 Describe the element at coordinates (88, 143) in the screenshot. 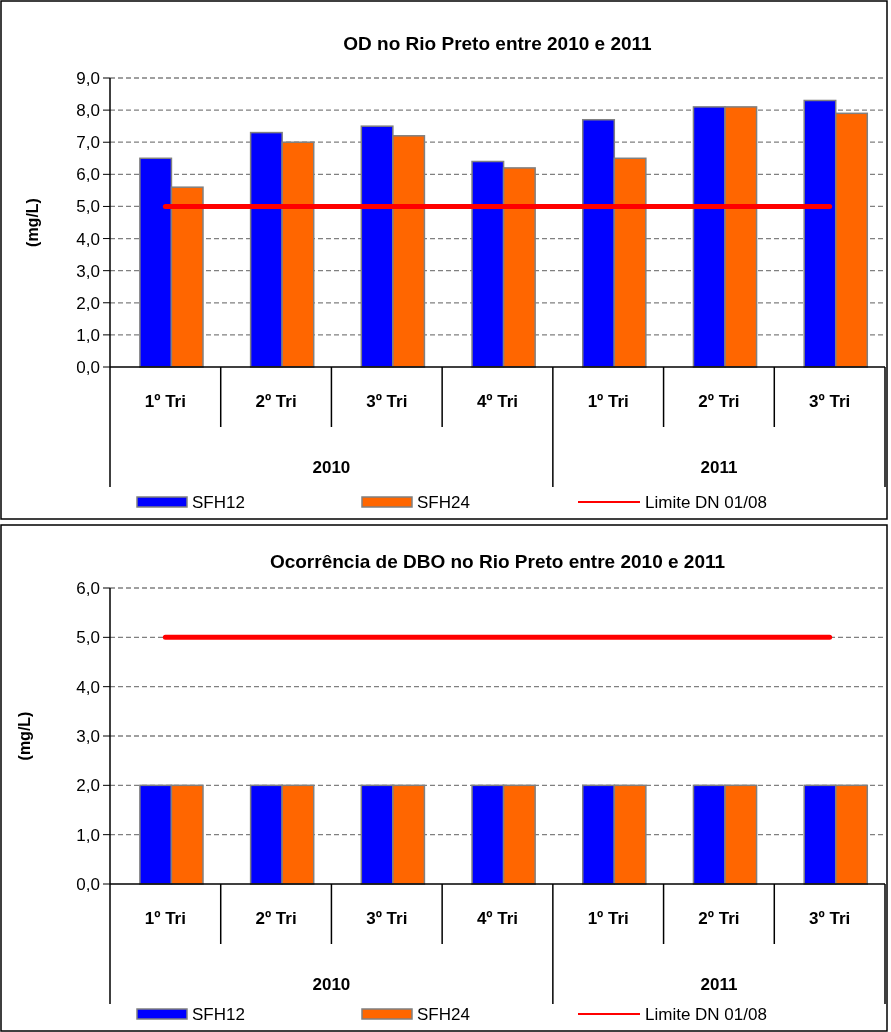

I see `y-tick-label: 7,0` at that location.